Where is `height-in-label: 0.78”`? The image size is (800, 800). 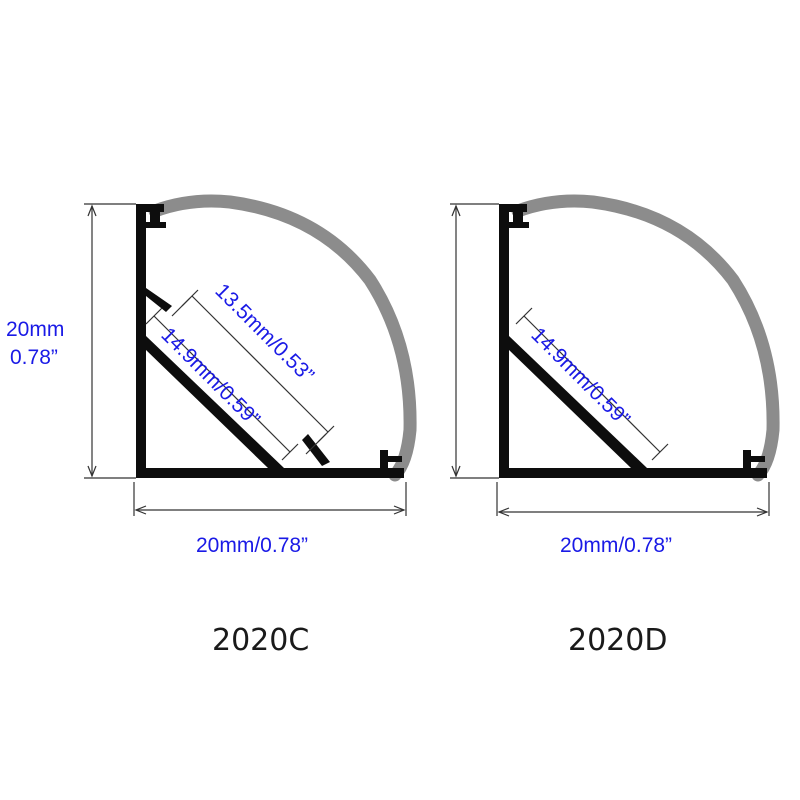 height-in-label: 0.78” is located at coordinates (34, 357).